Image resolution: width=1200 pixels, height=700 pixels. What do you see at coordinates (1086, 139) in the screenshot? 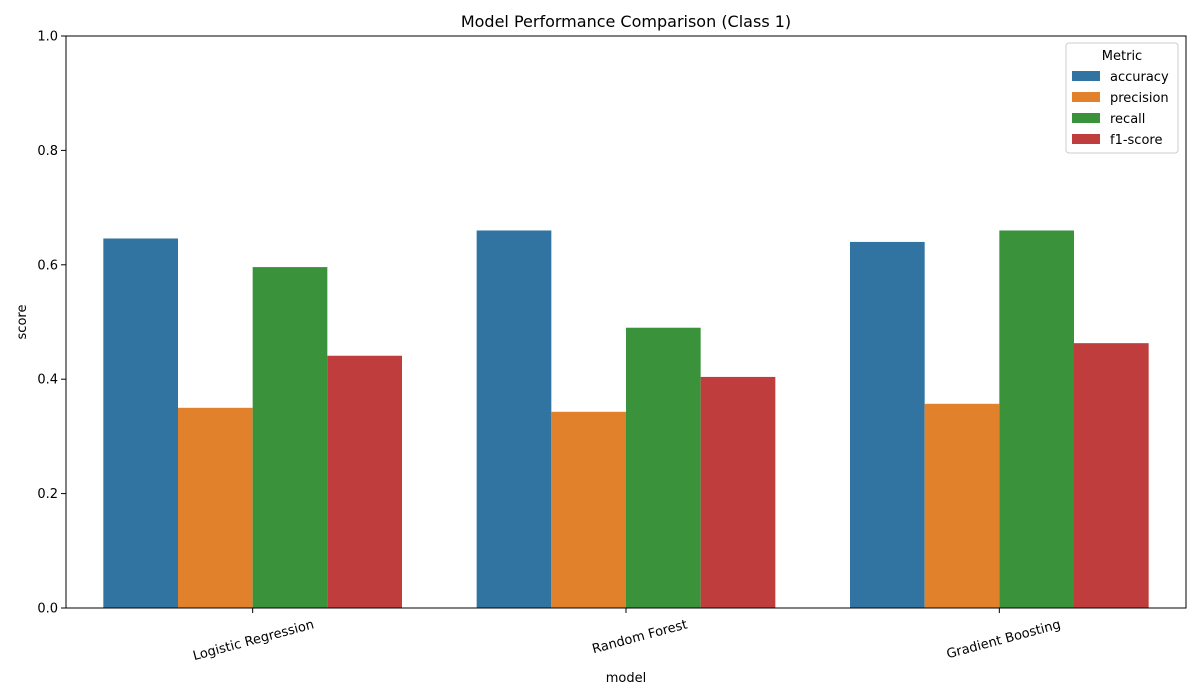
I see `legend-swatch-f1-score` at bounding box center [1086, 139].